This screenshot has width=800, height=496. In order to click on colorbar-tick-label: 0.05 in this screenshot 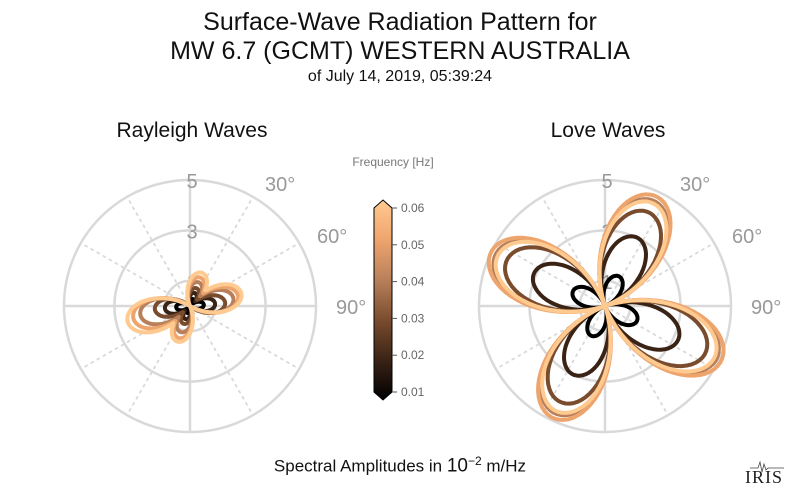, I will do `click(413, 245)`.